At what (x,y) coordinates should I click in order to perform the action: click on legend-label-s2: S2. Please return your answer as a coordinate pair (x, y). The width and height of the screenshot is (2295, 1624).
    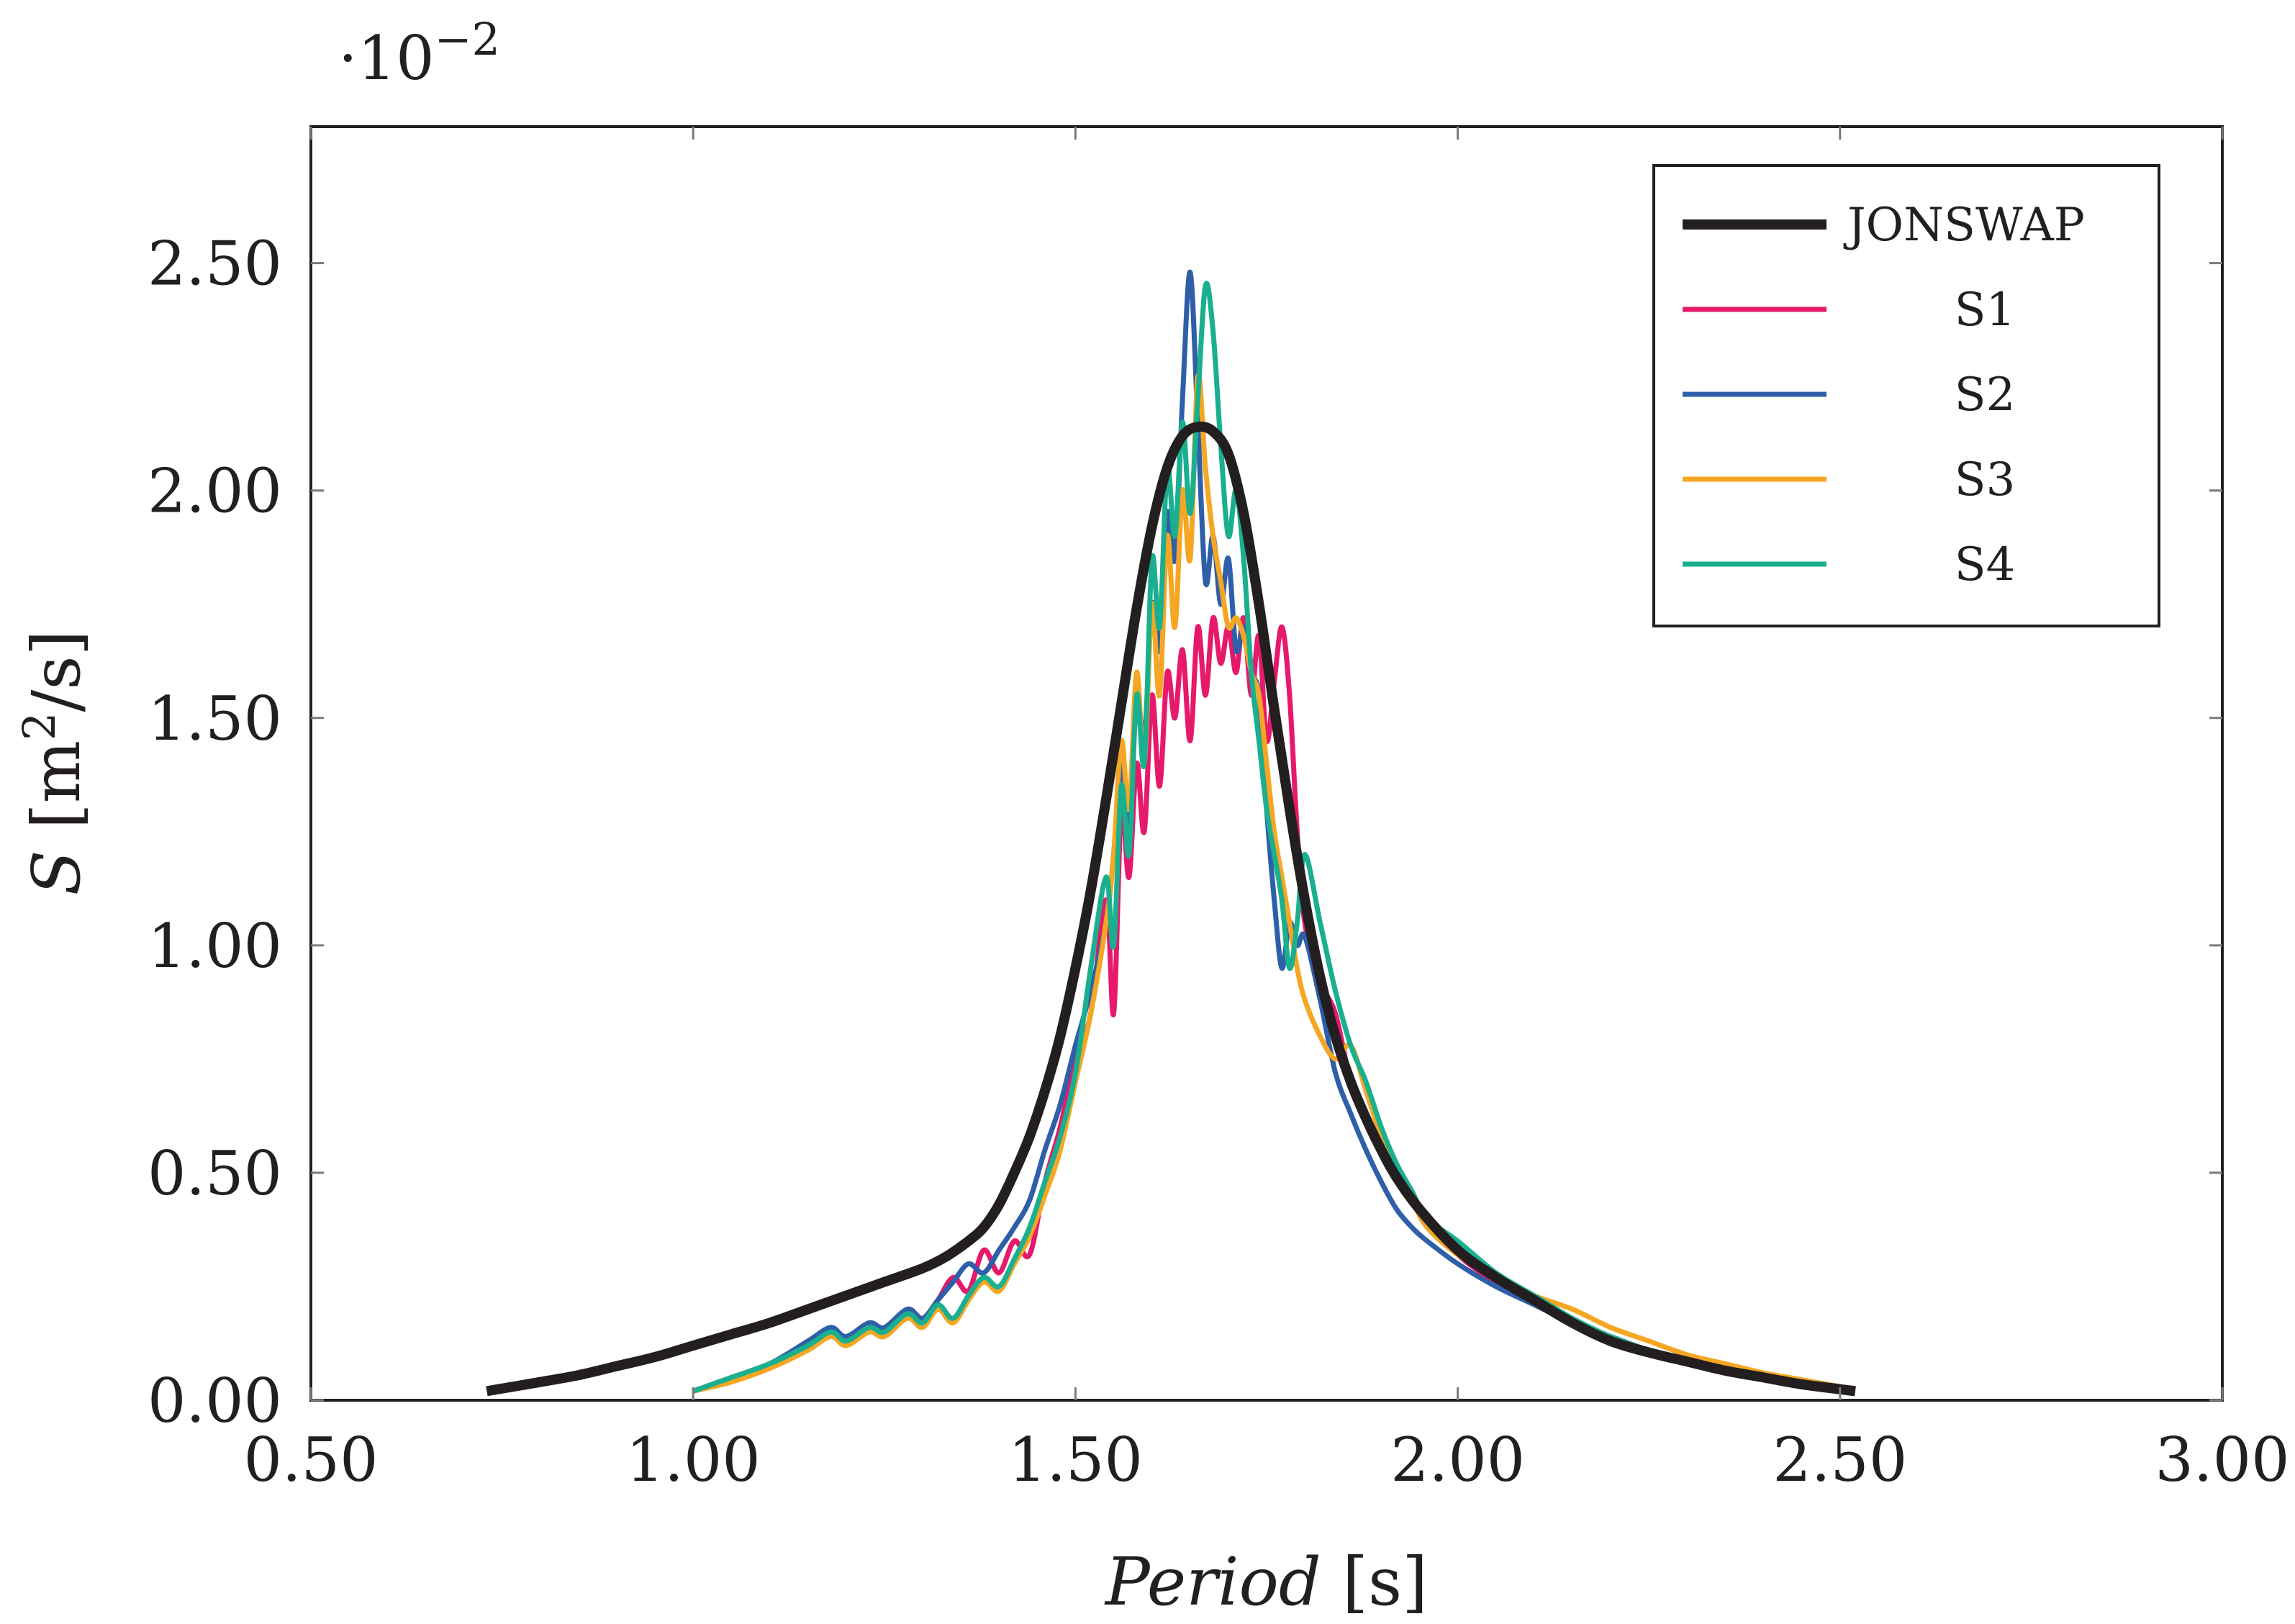
    Looking at the image, I should click on (1985, 395).